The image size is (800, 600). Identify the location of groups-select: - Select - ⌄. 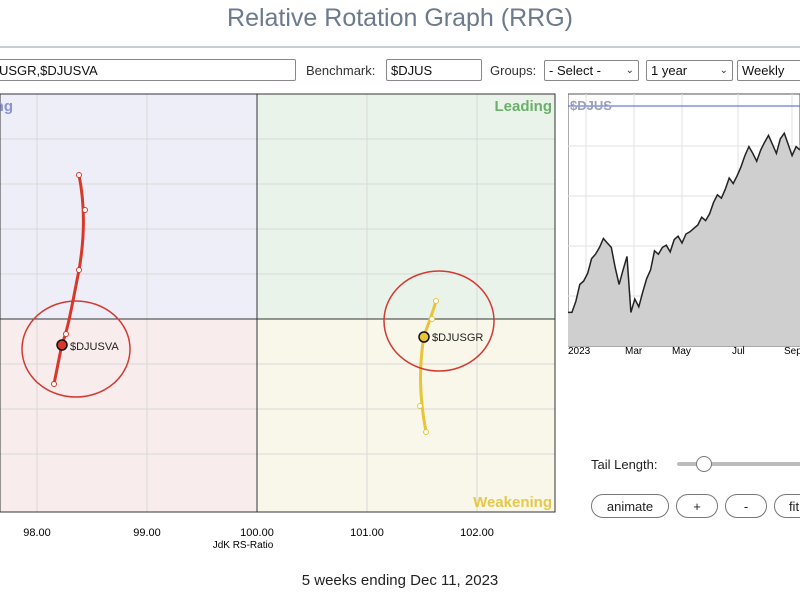
(591, 70).